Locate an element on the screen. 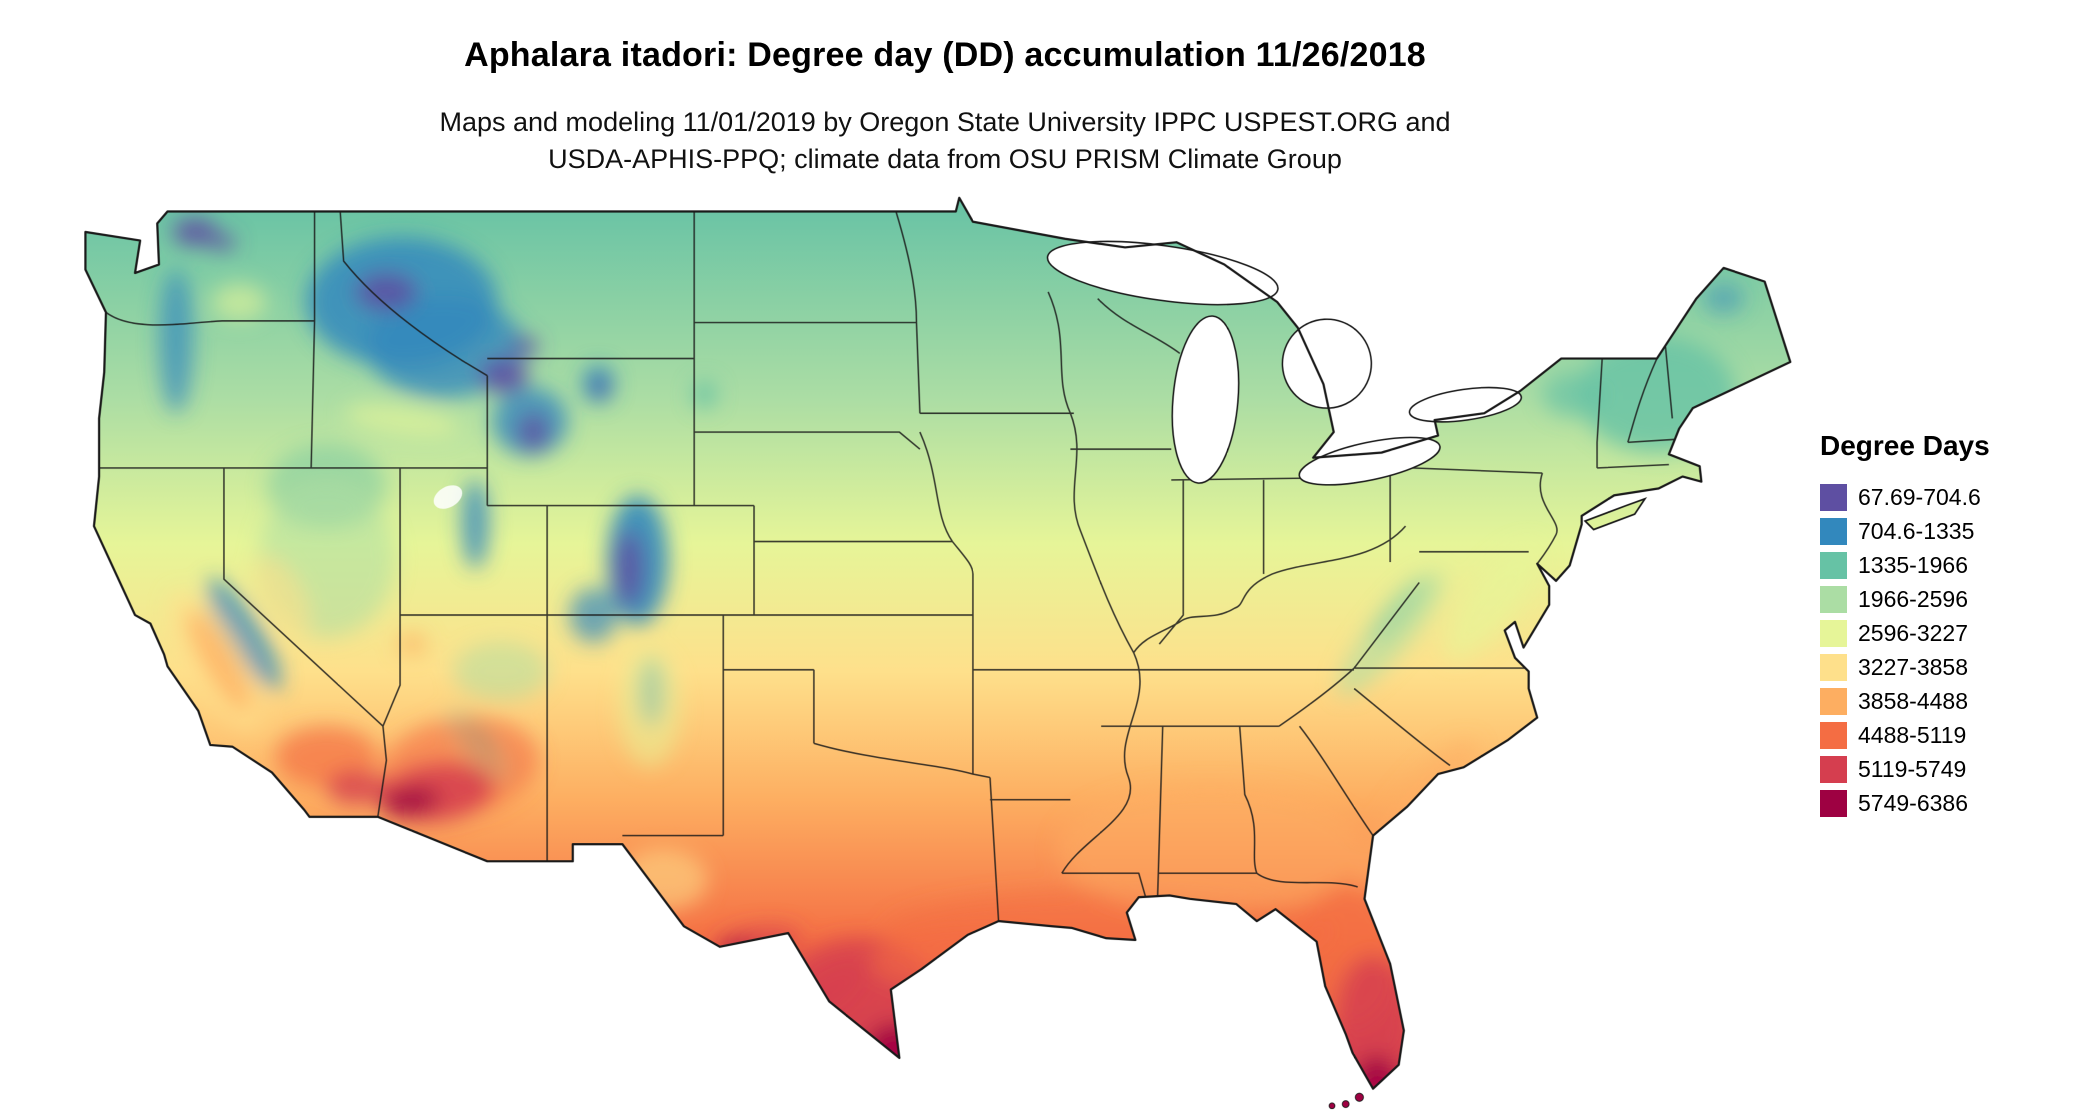 This screenshot has width=2099, height=1116. lake-erie is located at coordinates (1369, 461).